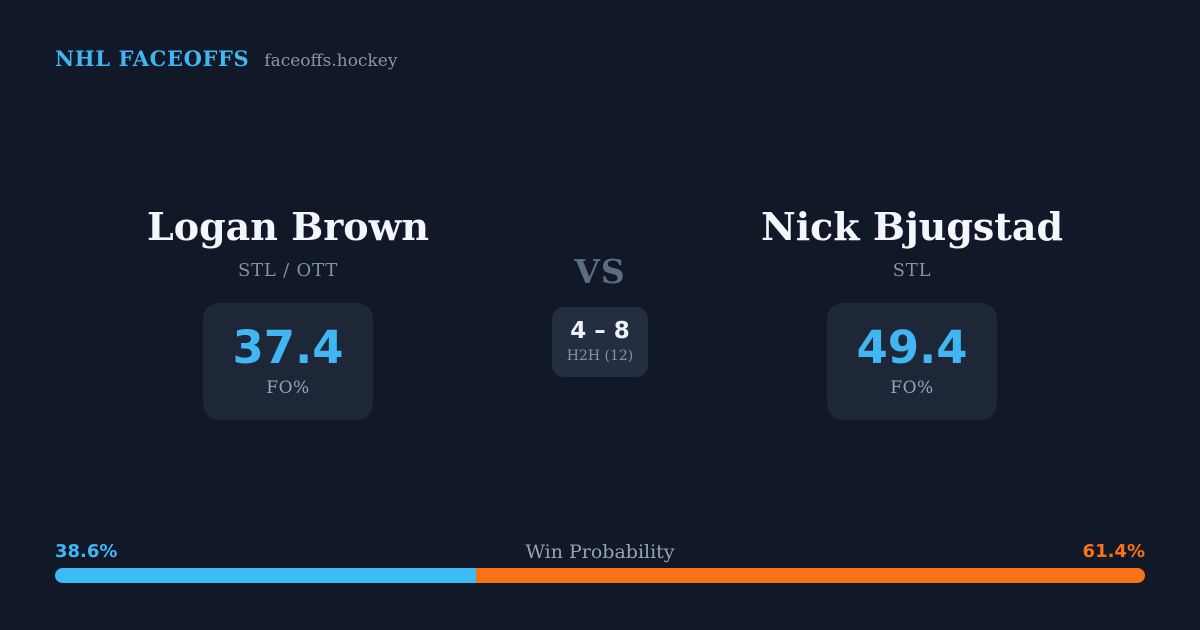 Image resolution: width=1200 pixels, height=630 pixels. I want to click on brand-title: NHL FACEOFFS, so click(152, 58).